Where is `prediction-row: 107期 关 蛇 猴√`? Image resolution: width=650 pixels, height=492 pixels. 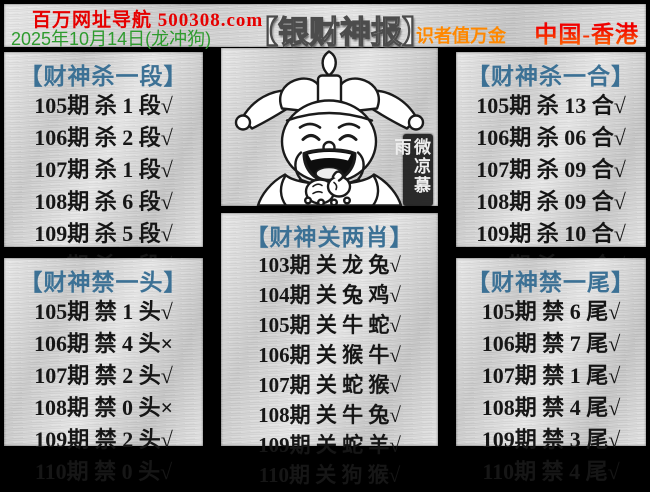 prediction-row: 107期 关 蛇 猴√ is located at coordinates (329, 385).